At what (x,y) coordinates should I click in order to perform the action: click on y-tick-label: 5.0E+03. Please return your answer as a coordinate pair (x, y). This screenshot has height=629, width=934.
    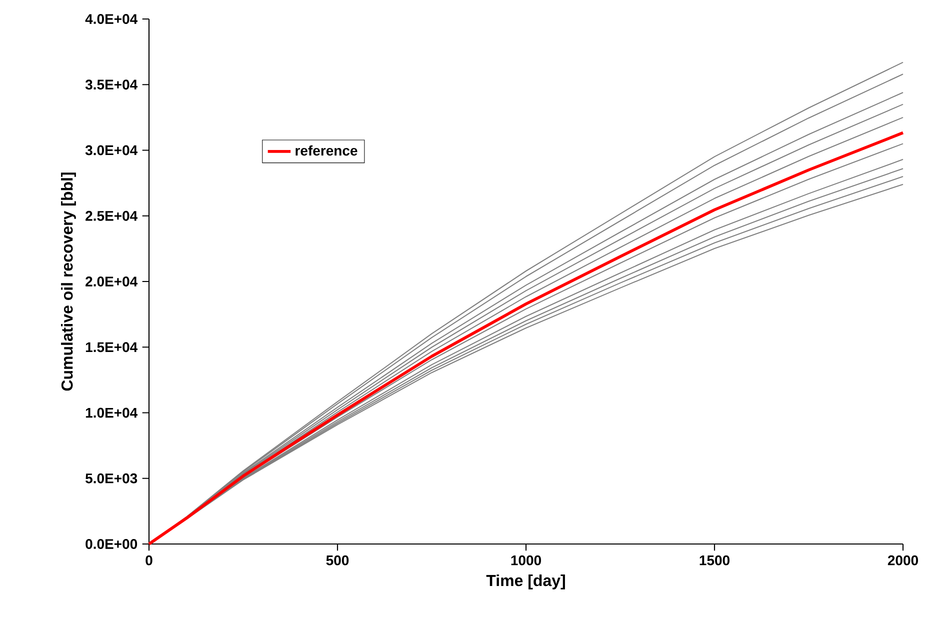
    Looking at the image, I should click on (112, 478).